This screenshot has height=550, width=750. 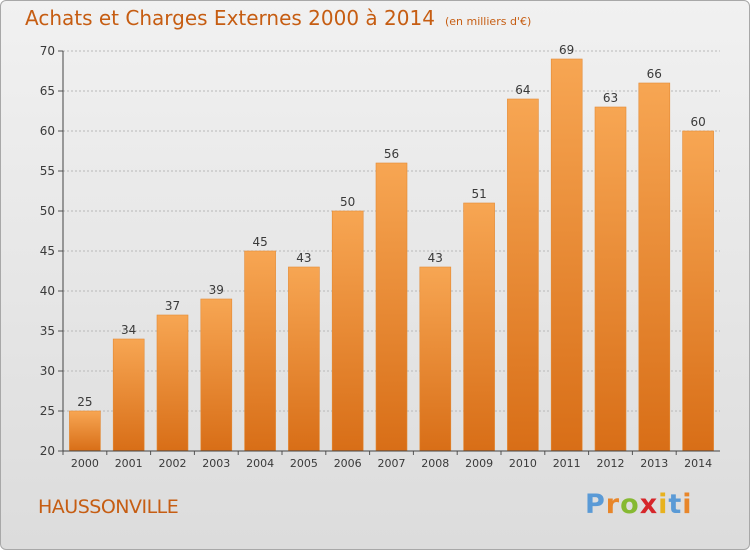 What do you see at coordinates (523, 275) in the screenshot?
I see `bar-2010` at bounding box center [523, 275].